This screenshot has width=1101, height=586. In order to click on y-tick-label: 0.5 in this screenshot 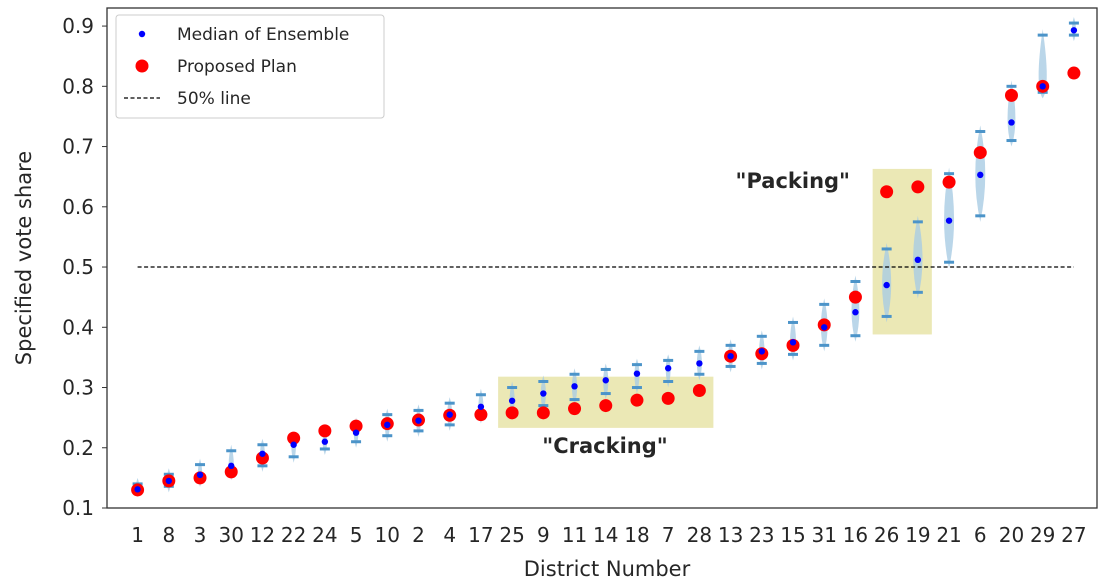, I will do `click(78, 267)`.